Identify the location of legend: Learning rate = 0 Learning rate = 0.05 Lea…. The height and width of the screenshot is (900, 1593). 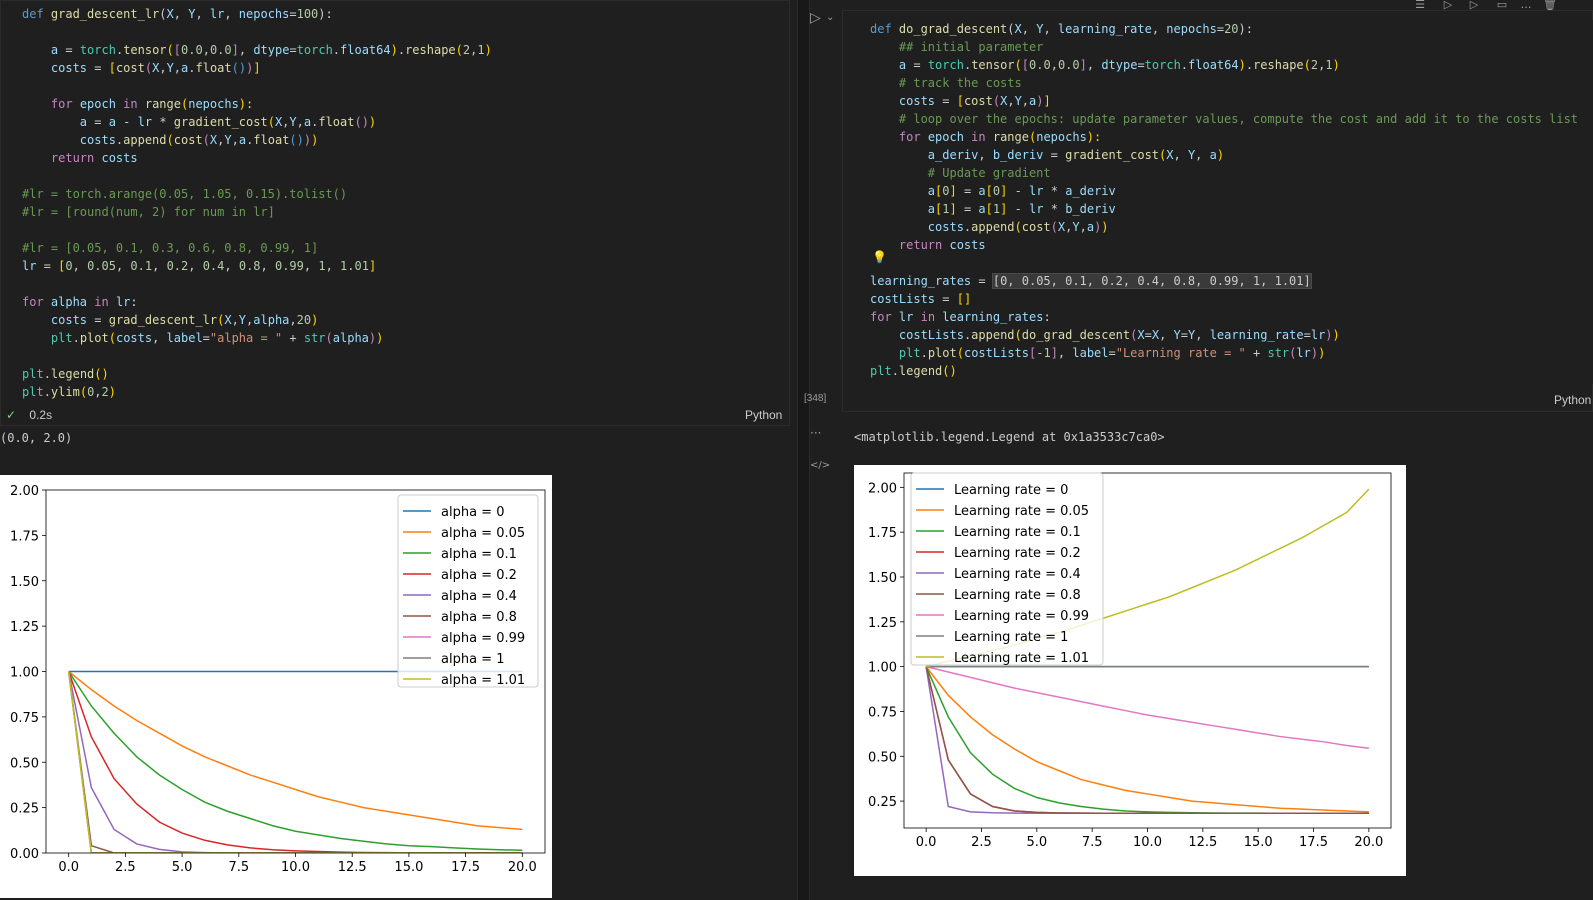
(1007, 569).